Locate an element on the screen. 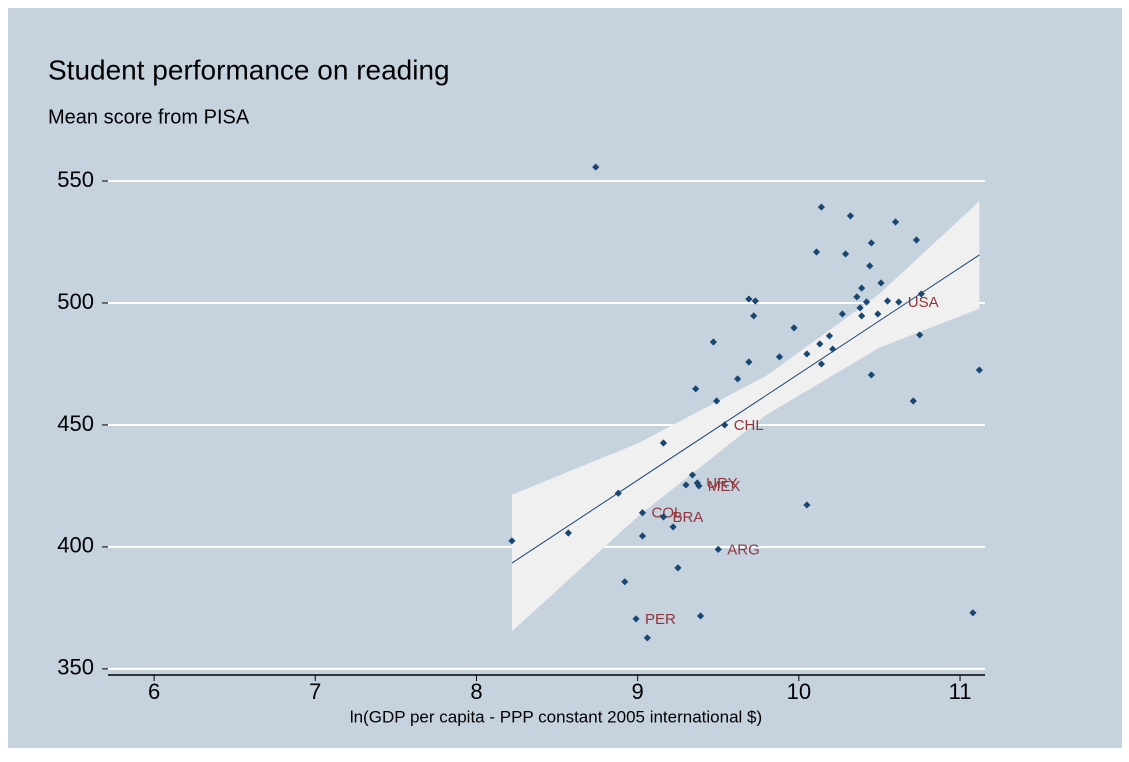  point-label: USA is located at coordinates (923, 302).